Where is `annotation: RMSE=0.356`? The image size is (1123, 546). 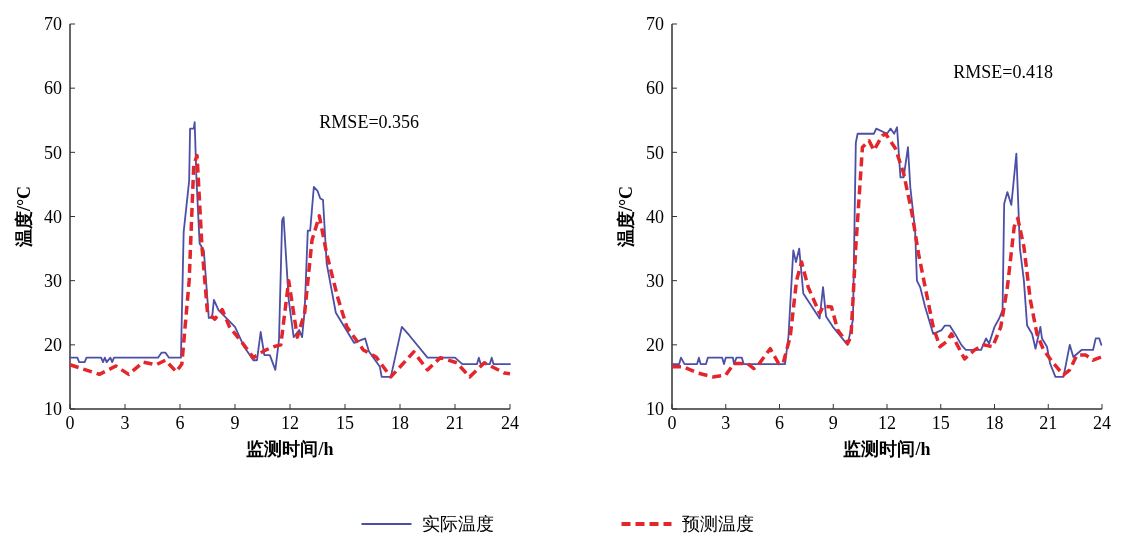 annotation: RMSE=0.356 is located at coordinates (369, 121).